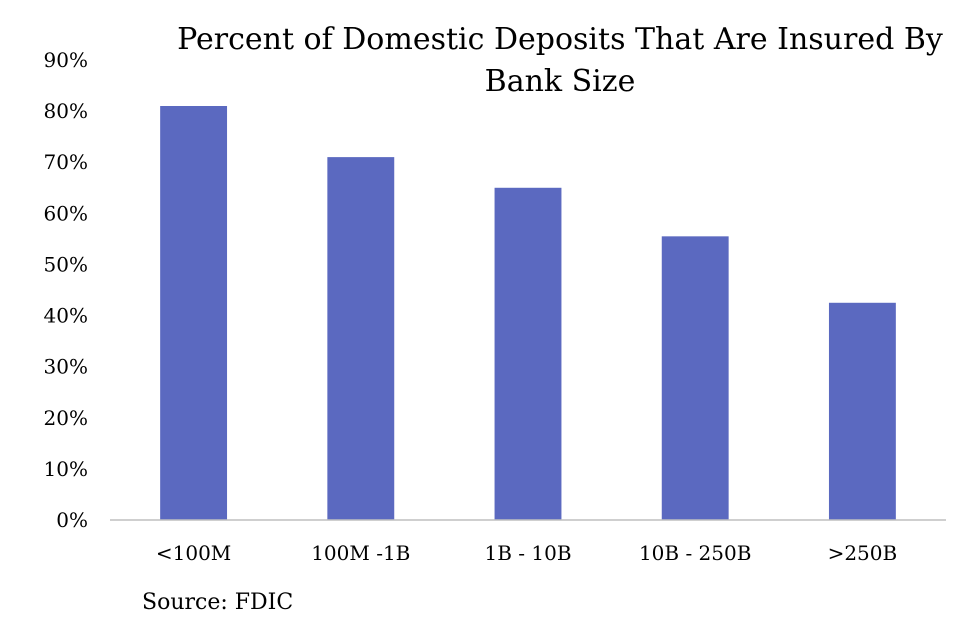  What do you see at coordinates (66, 111) in the screenshot?
I see `y-tick-label: 80%` at bounding box center [66, 111].